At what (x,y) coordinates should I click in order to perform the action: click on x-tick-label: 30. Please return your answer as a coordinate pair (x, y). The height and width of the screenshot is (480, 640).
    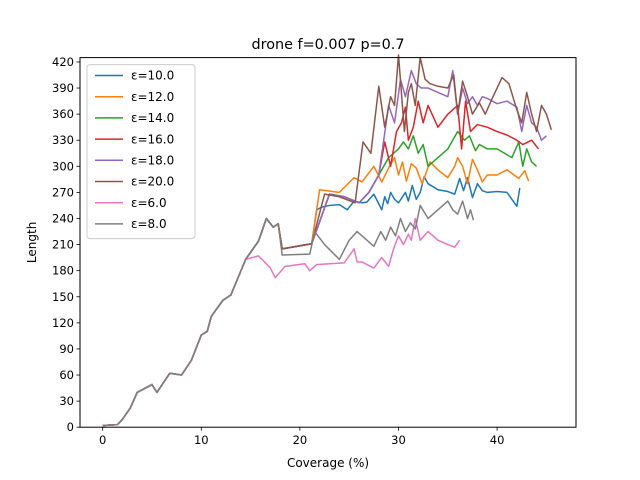
    Looking at the image, I should click on (398, 440).